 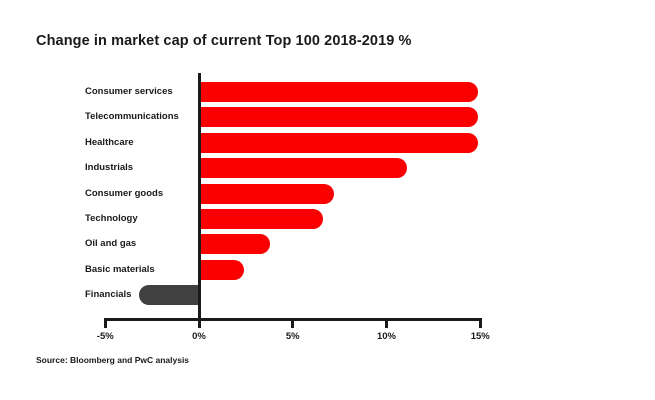 I want to click on category-label-consumer-services: Consumer services, so click(x=129, y=91).